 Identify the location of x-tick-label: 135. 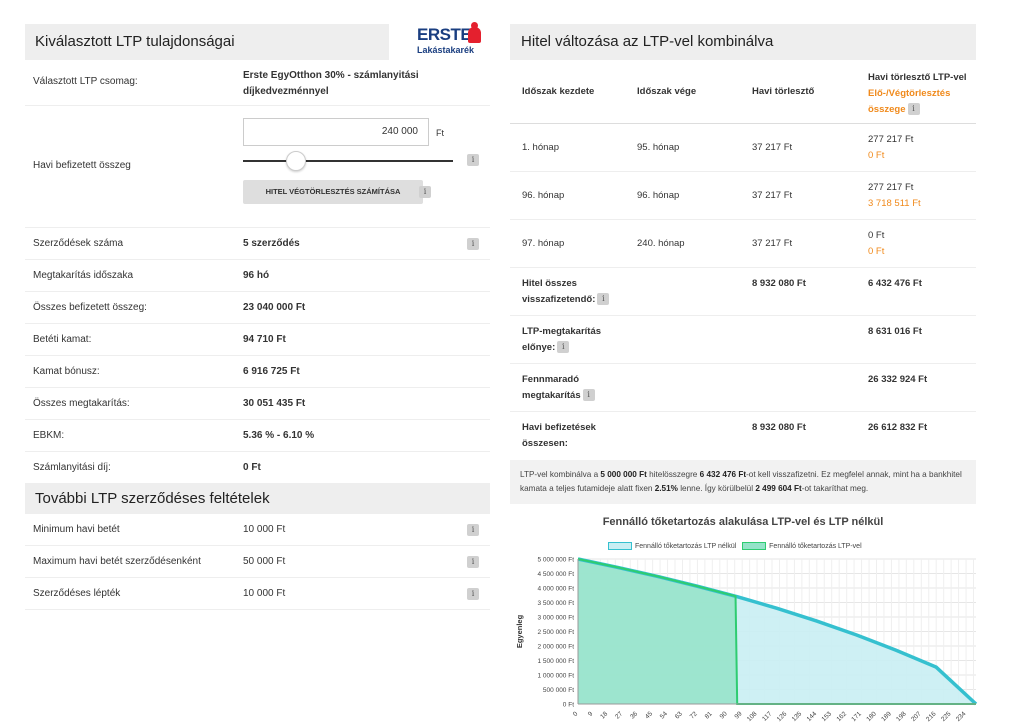
(797, 716).